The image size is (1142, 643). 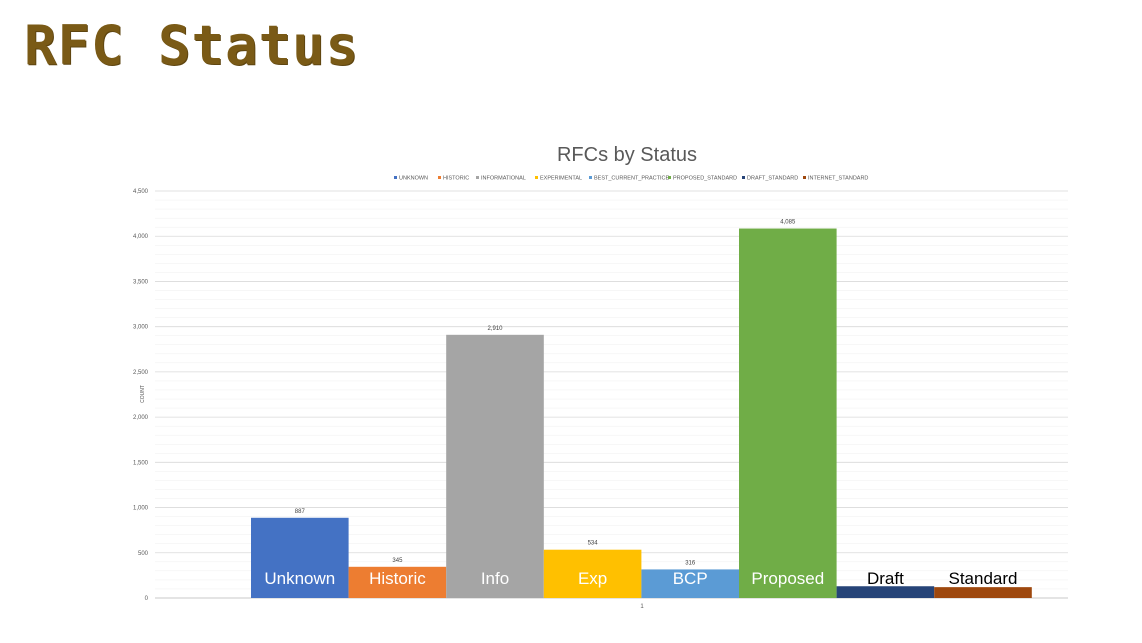 I want to click on bar-category-label: Standard, so click(x=983, y=578).